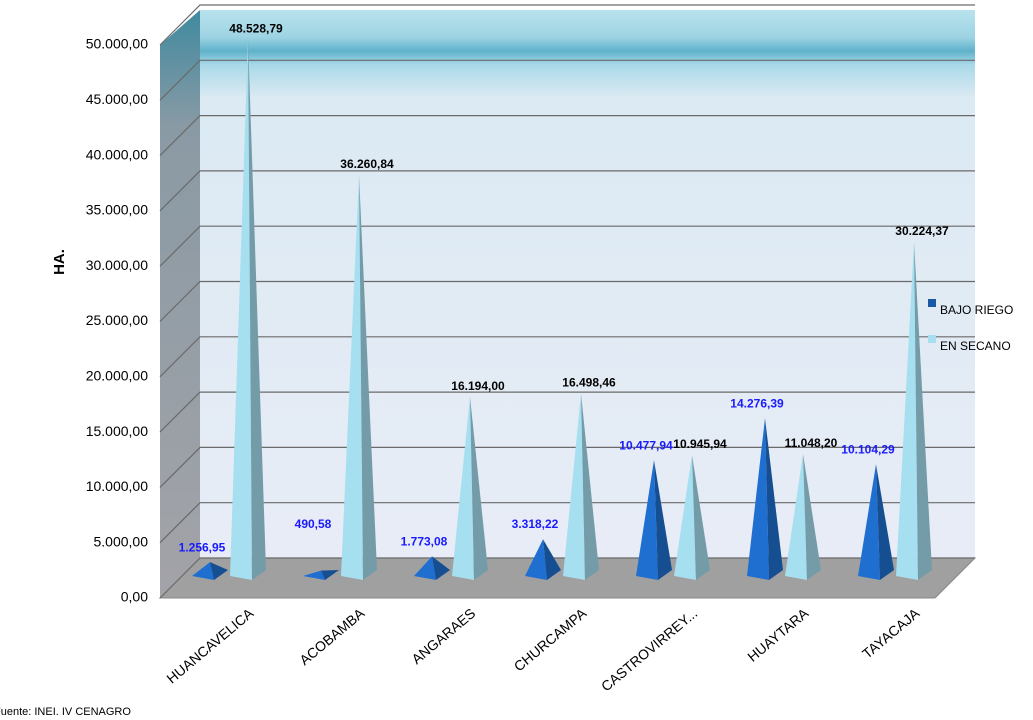  Describe the element at coordinates (117, 154) in the screenshot. I see `y-tick-label: 40.000,00` at that location.